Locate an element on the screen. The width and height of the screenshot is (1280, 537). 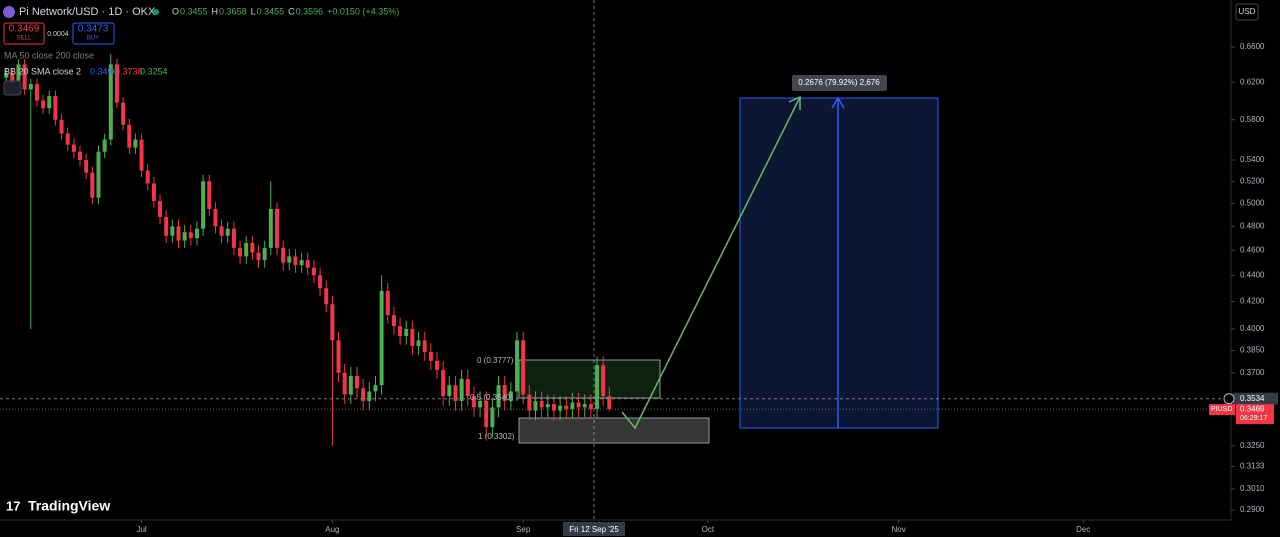
cursor-label: Fri 12 Sep '25 is located at coordinates (594, 529).